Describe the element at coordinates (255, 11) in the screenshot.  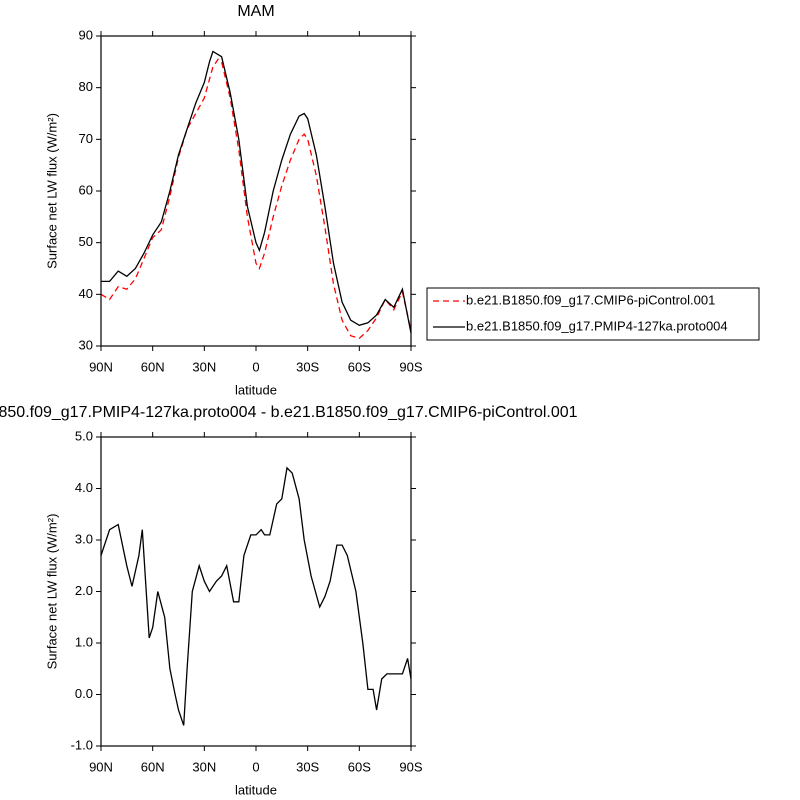
I see `chart-title: MAM` at that location.